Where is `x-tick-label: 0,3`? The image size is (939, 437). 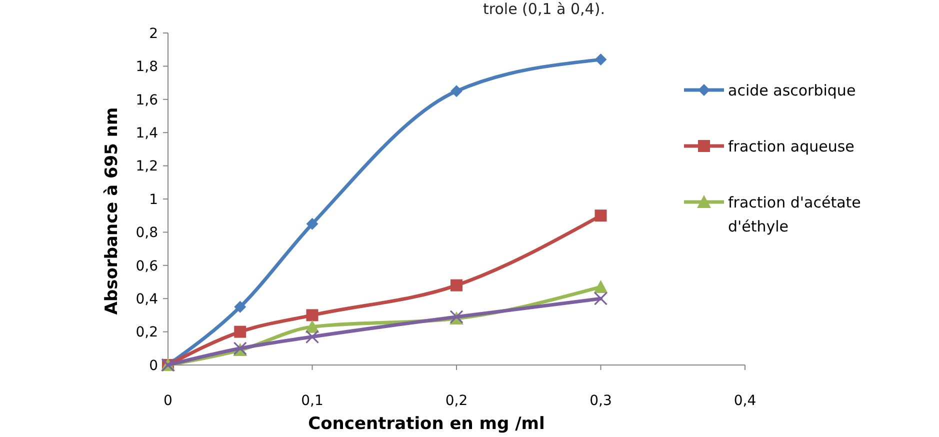 x-tick-label: 0,3 is located at coordinates (601, 401).